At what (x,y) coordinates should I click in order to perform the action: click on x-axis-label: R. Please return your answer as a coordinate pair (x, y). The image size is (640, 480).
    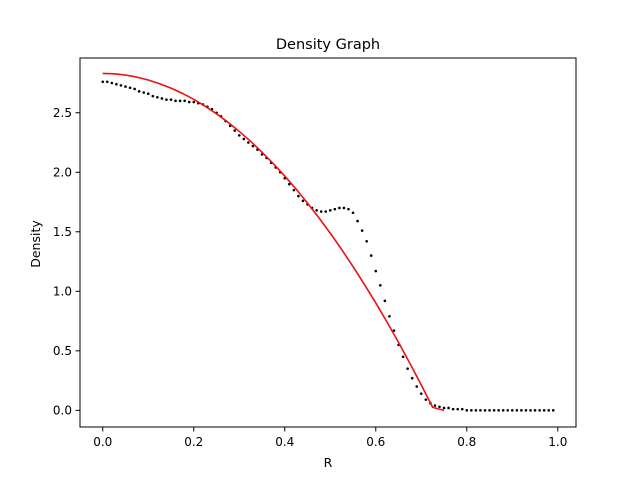
    Looking at the image, I should click on (328, 462).